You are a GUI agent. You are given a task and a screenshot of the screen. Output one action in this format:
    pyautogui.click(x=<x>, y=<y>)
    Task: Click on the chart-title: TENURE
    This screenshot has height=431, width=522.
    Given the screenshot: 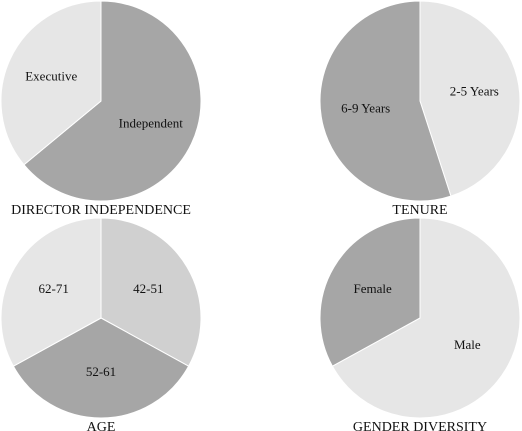 What is the action you would take?
    pyautogui.click(x=419, y=210)
    